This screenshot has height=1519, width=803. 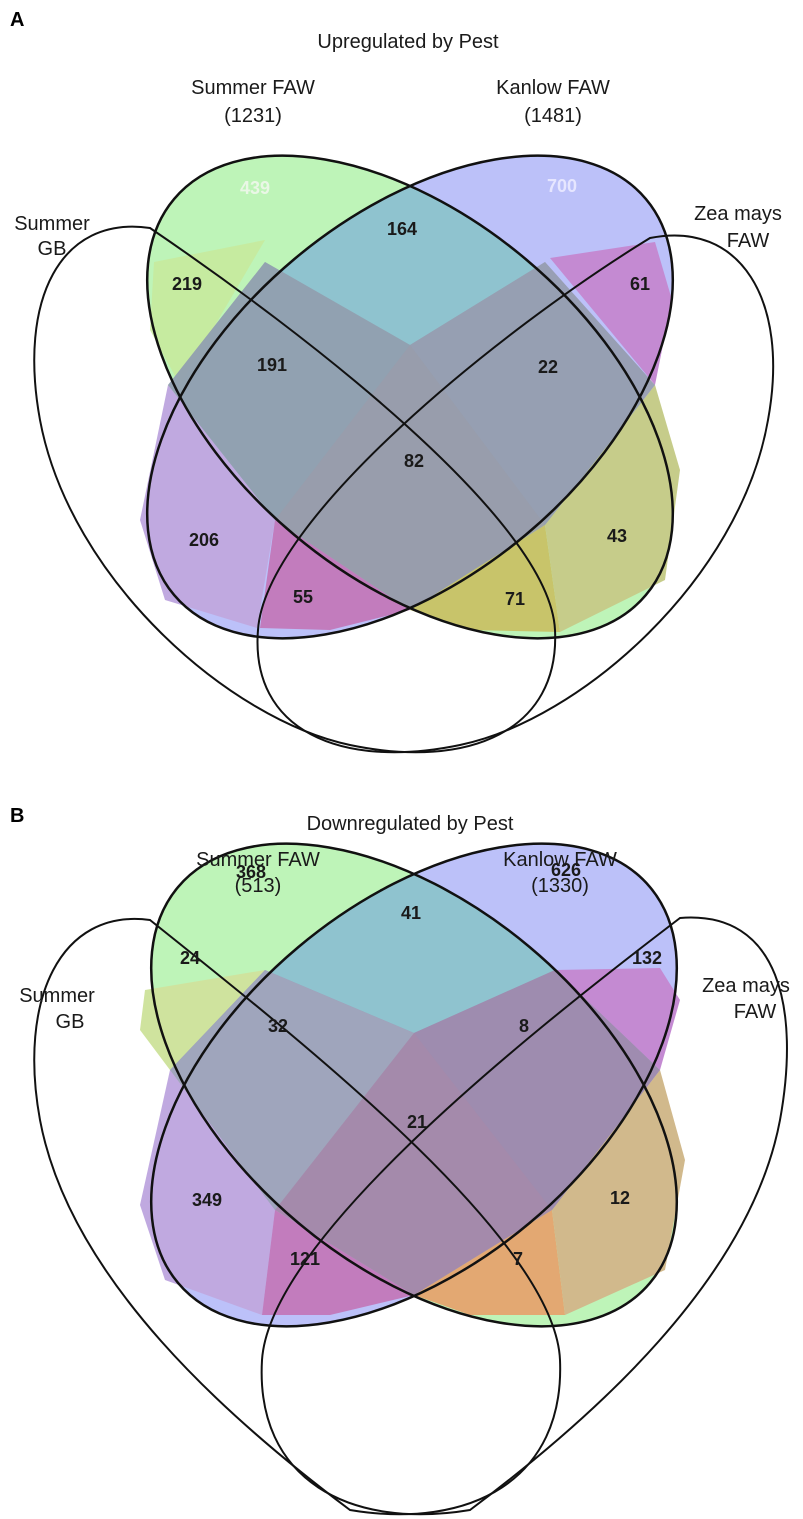 What do you see at coordinates (255, 188) in the screenshot?
I see `region-summer-faw-only: 439` at bounding box center [255, 188].